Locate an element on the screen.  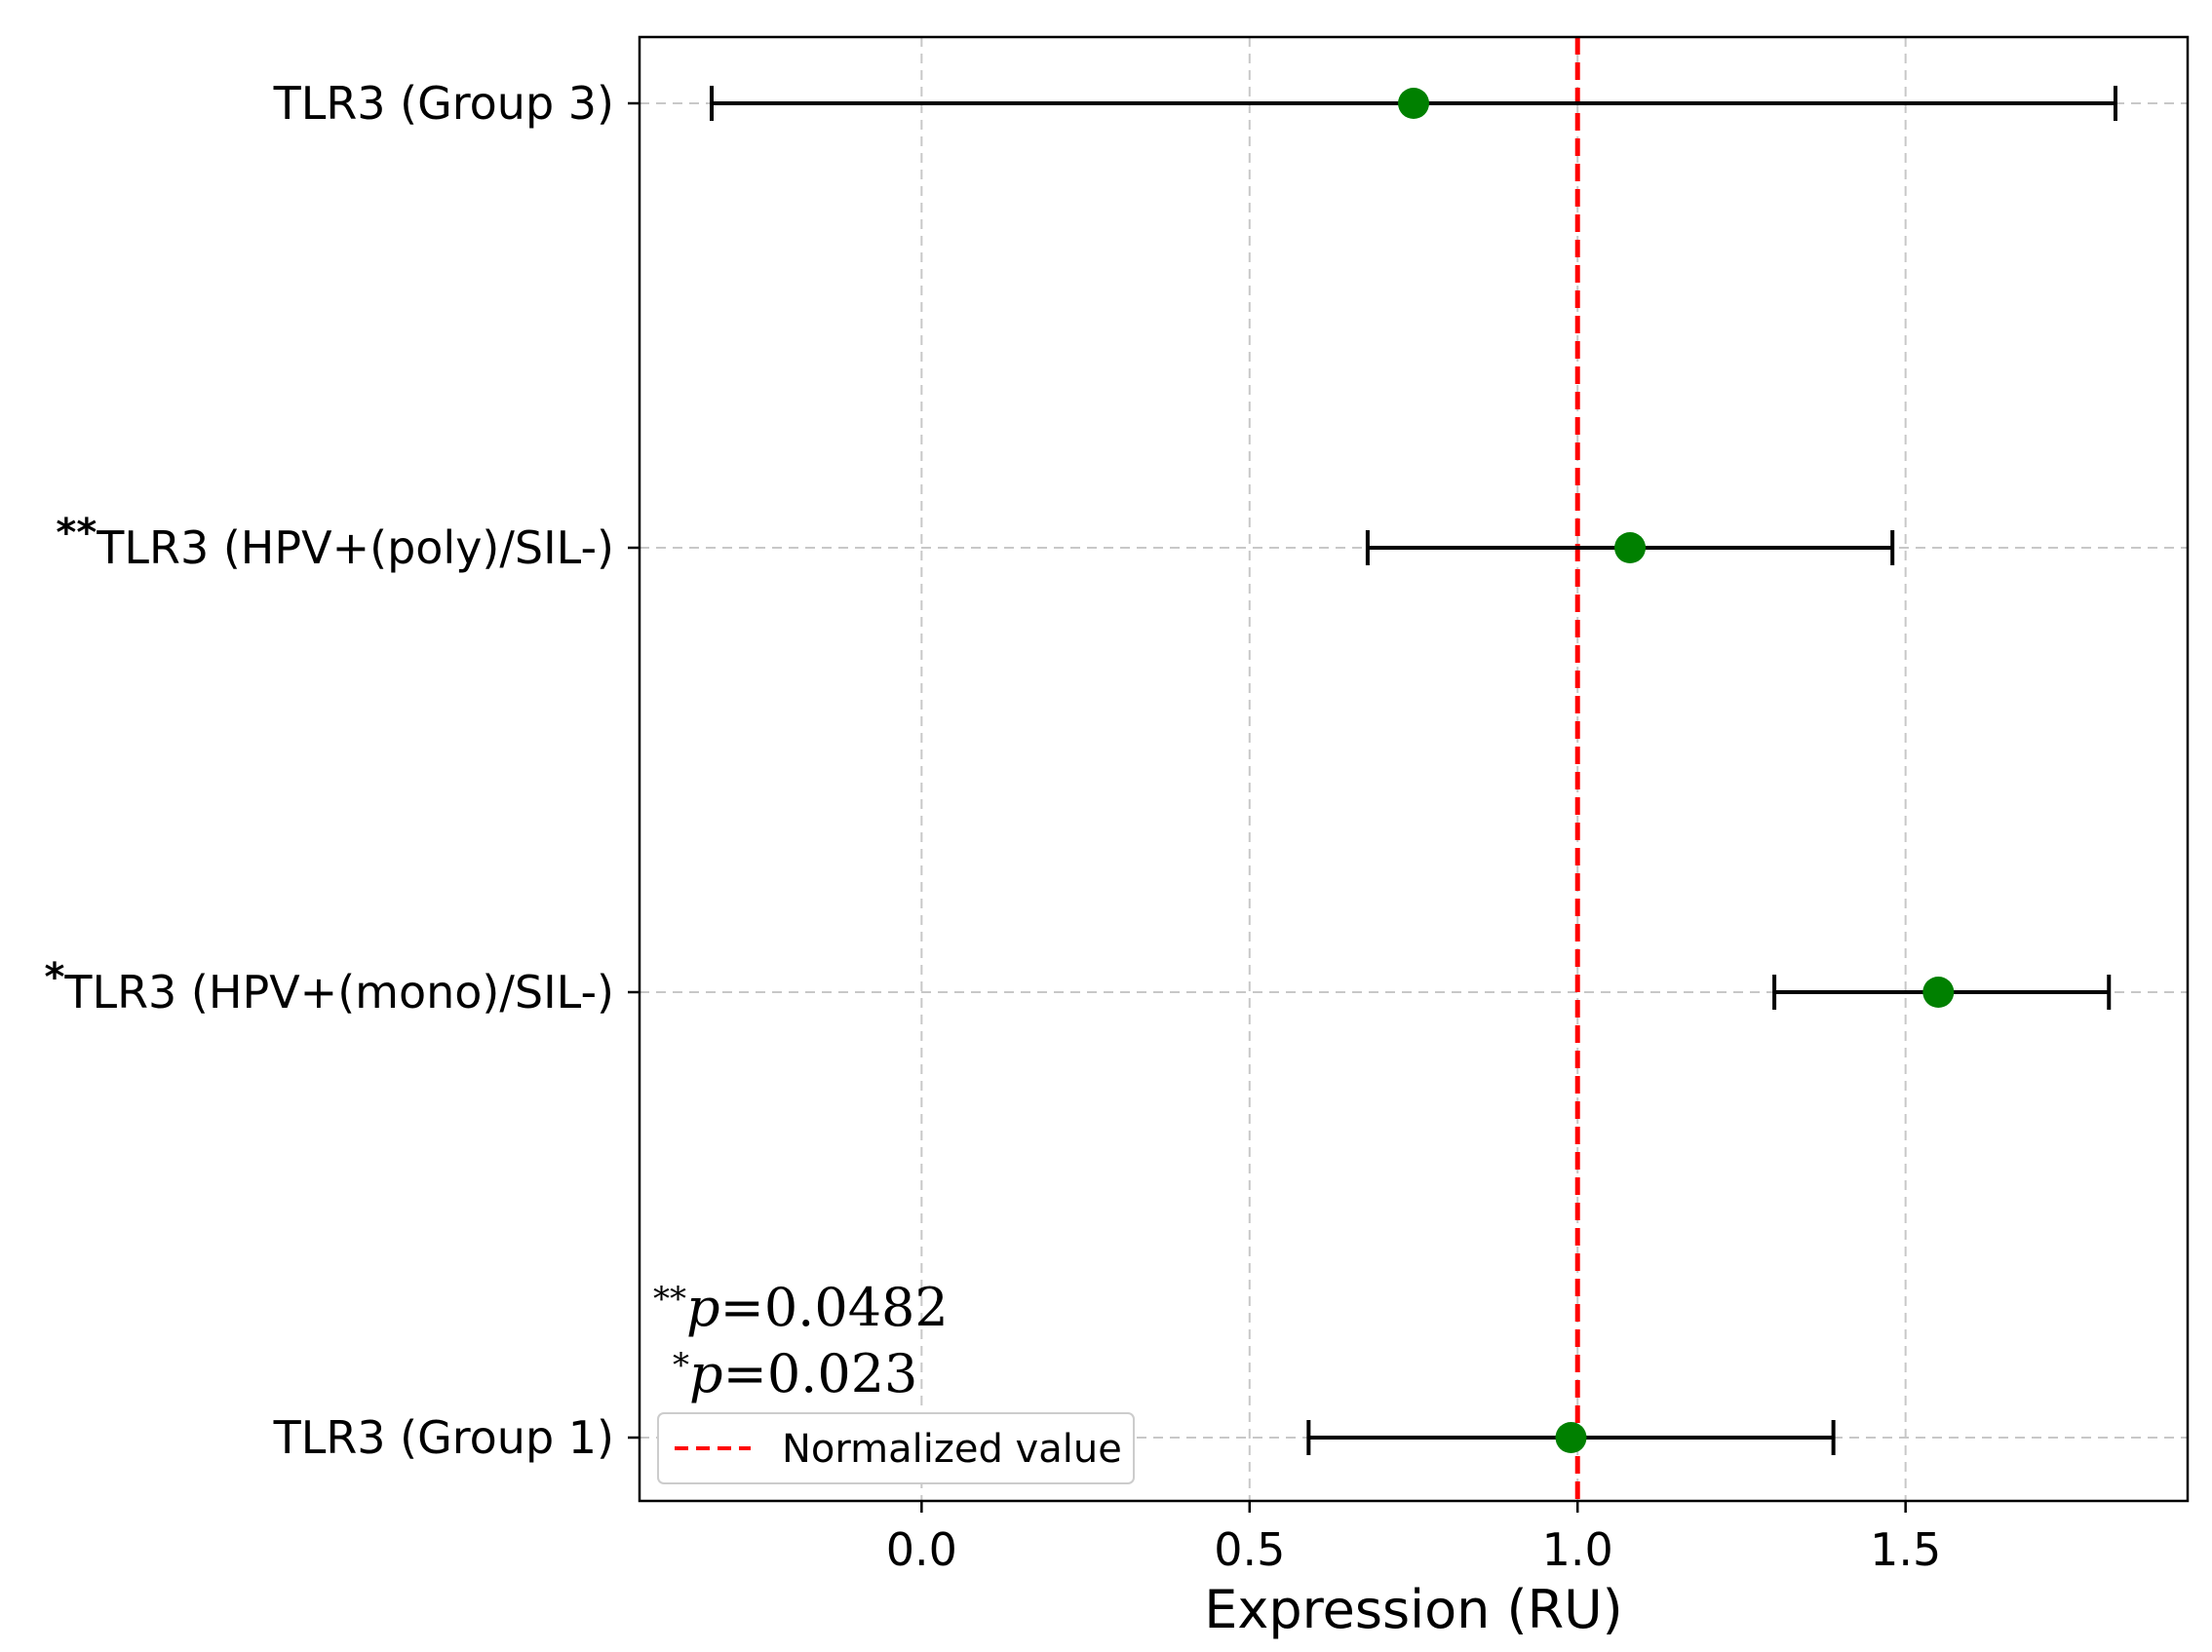
legend-box is located at coordinates (896, 1448).